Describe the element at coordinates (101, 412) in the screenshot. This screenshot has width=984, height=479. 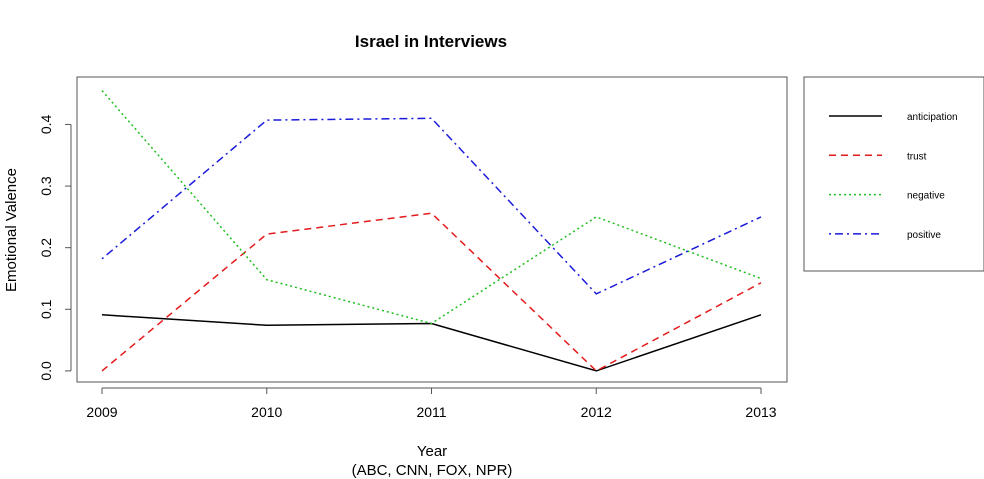
I see `x-tick-label: 2009` at that location.